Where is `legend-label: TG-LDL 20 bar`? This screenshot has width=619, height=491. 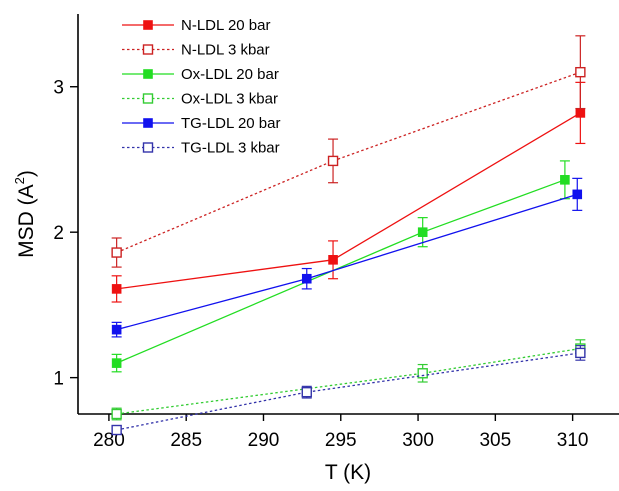
legend-label: TG-LDL 20 bar is located at coordinates (231, 123).